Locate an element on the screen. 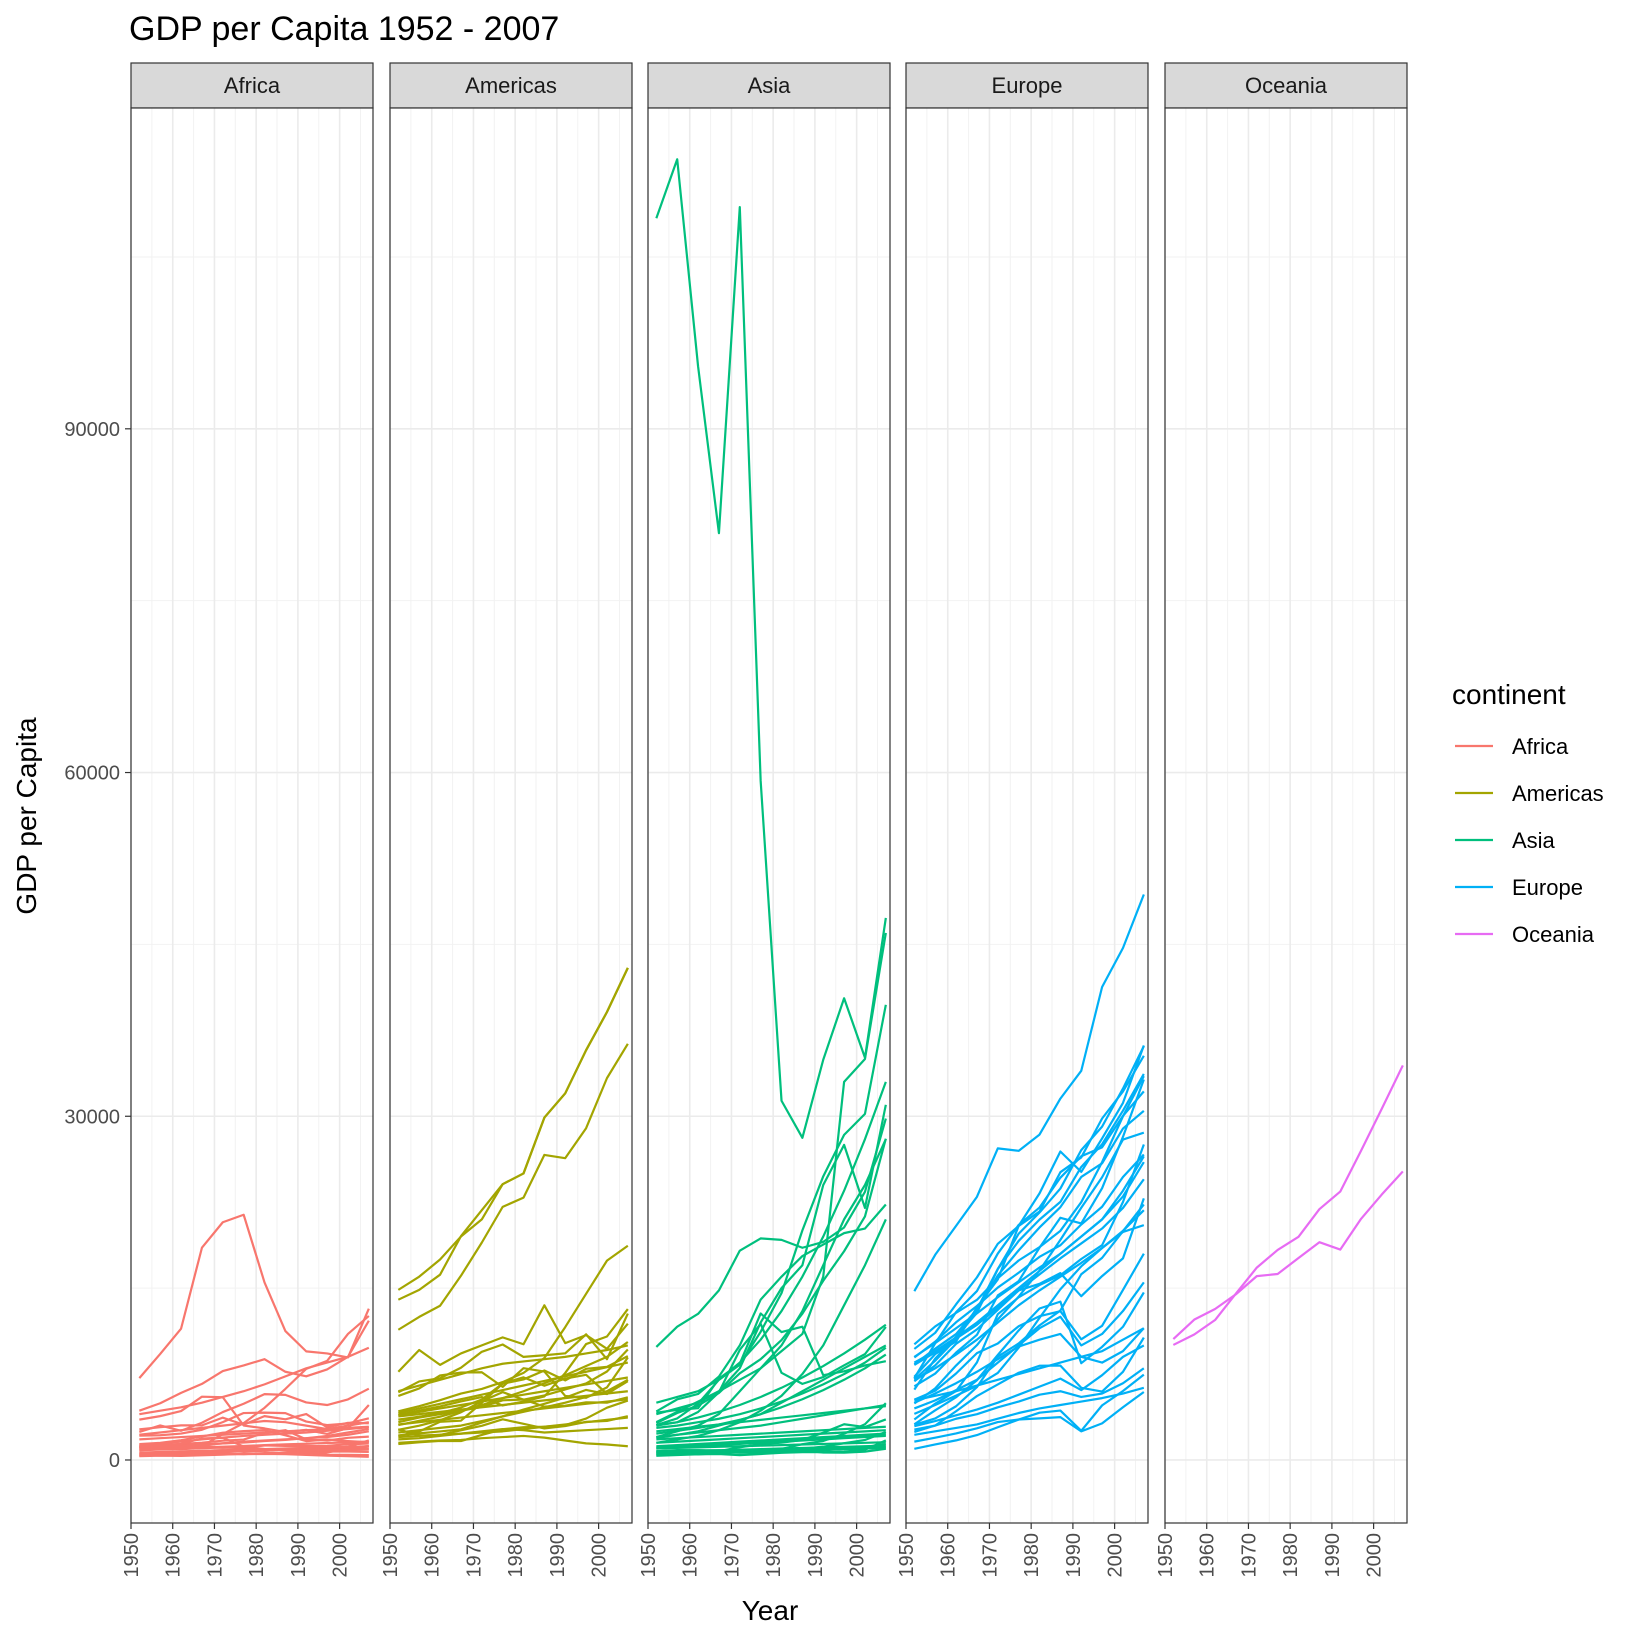 The width and height of the screenshot is (1632, 1632). facet-asia: Asia 1950 1960 1970 1980 1990 2000 is located at coordinates (764, 820).